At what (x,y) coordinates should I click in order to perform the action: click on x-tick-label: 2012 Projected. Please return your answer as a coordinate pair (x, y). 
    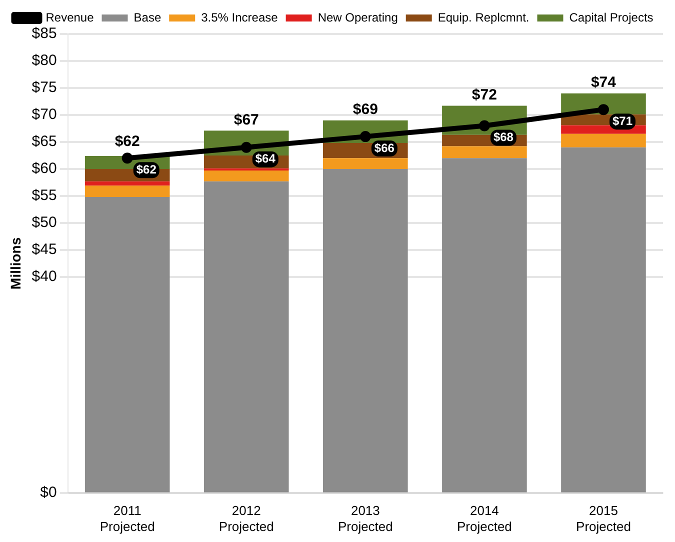
    Looking at the image, I should click on (246, 518).